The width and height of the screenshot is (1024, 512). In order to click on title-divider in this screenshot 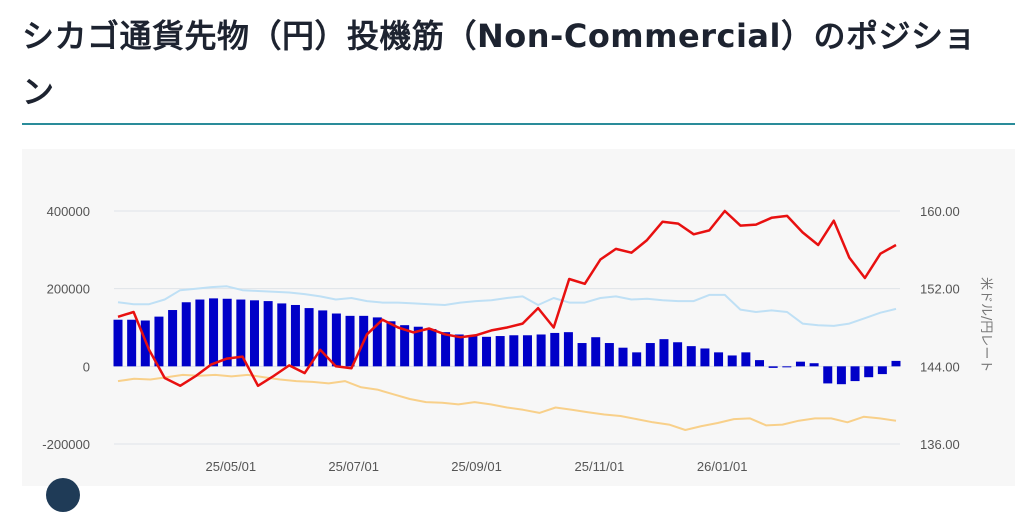, I will do `click(518, 124)`.